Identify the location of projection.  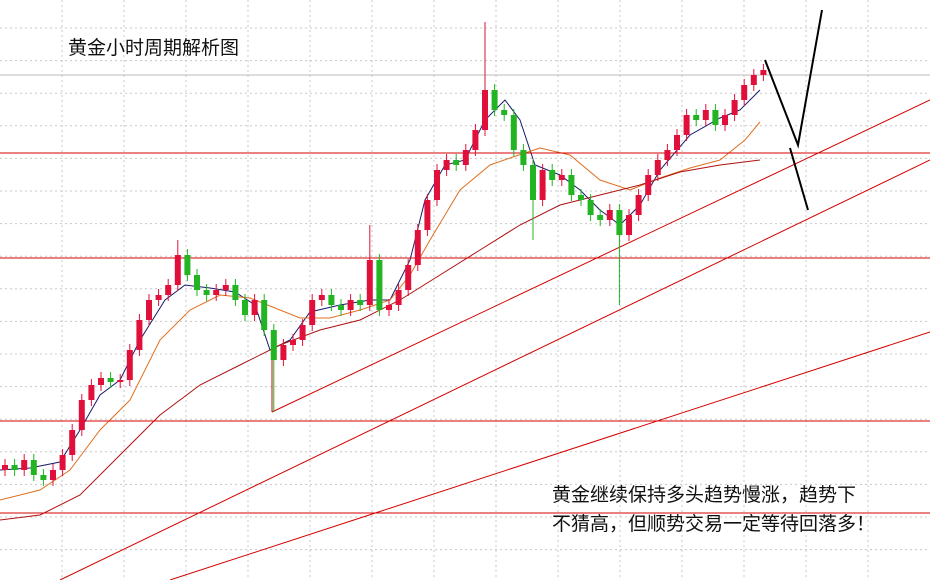
(793, 110).